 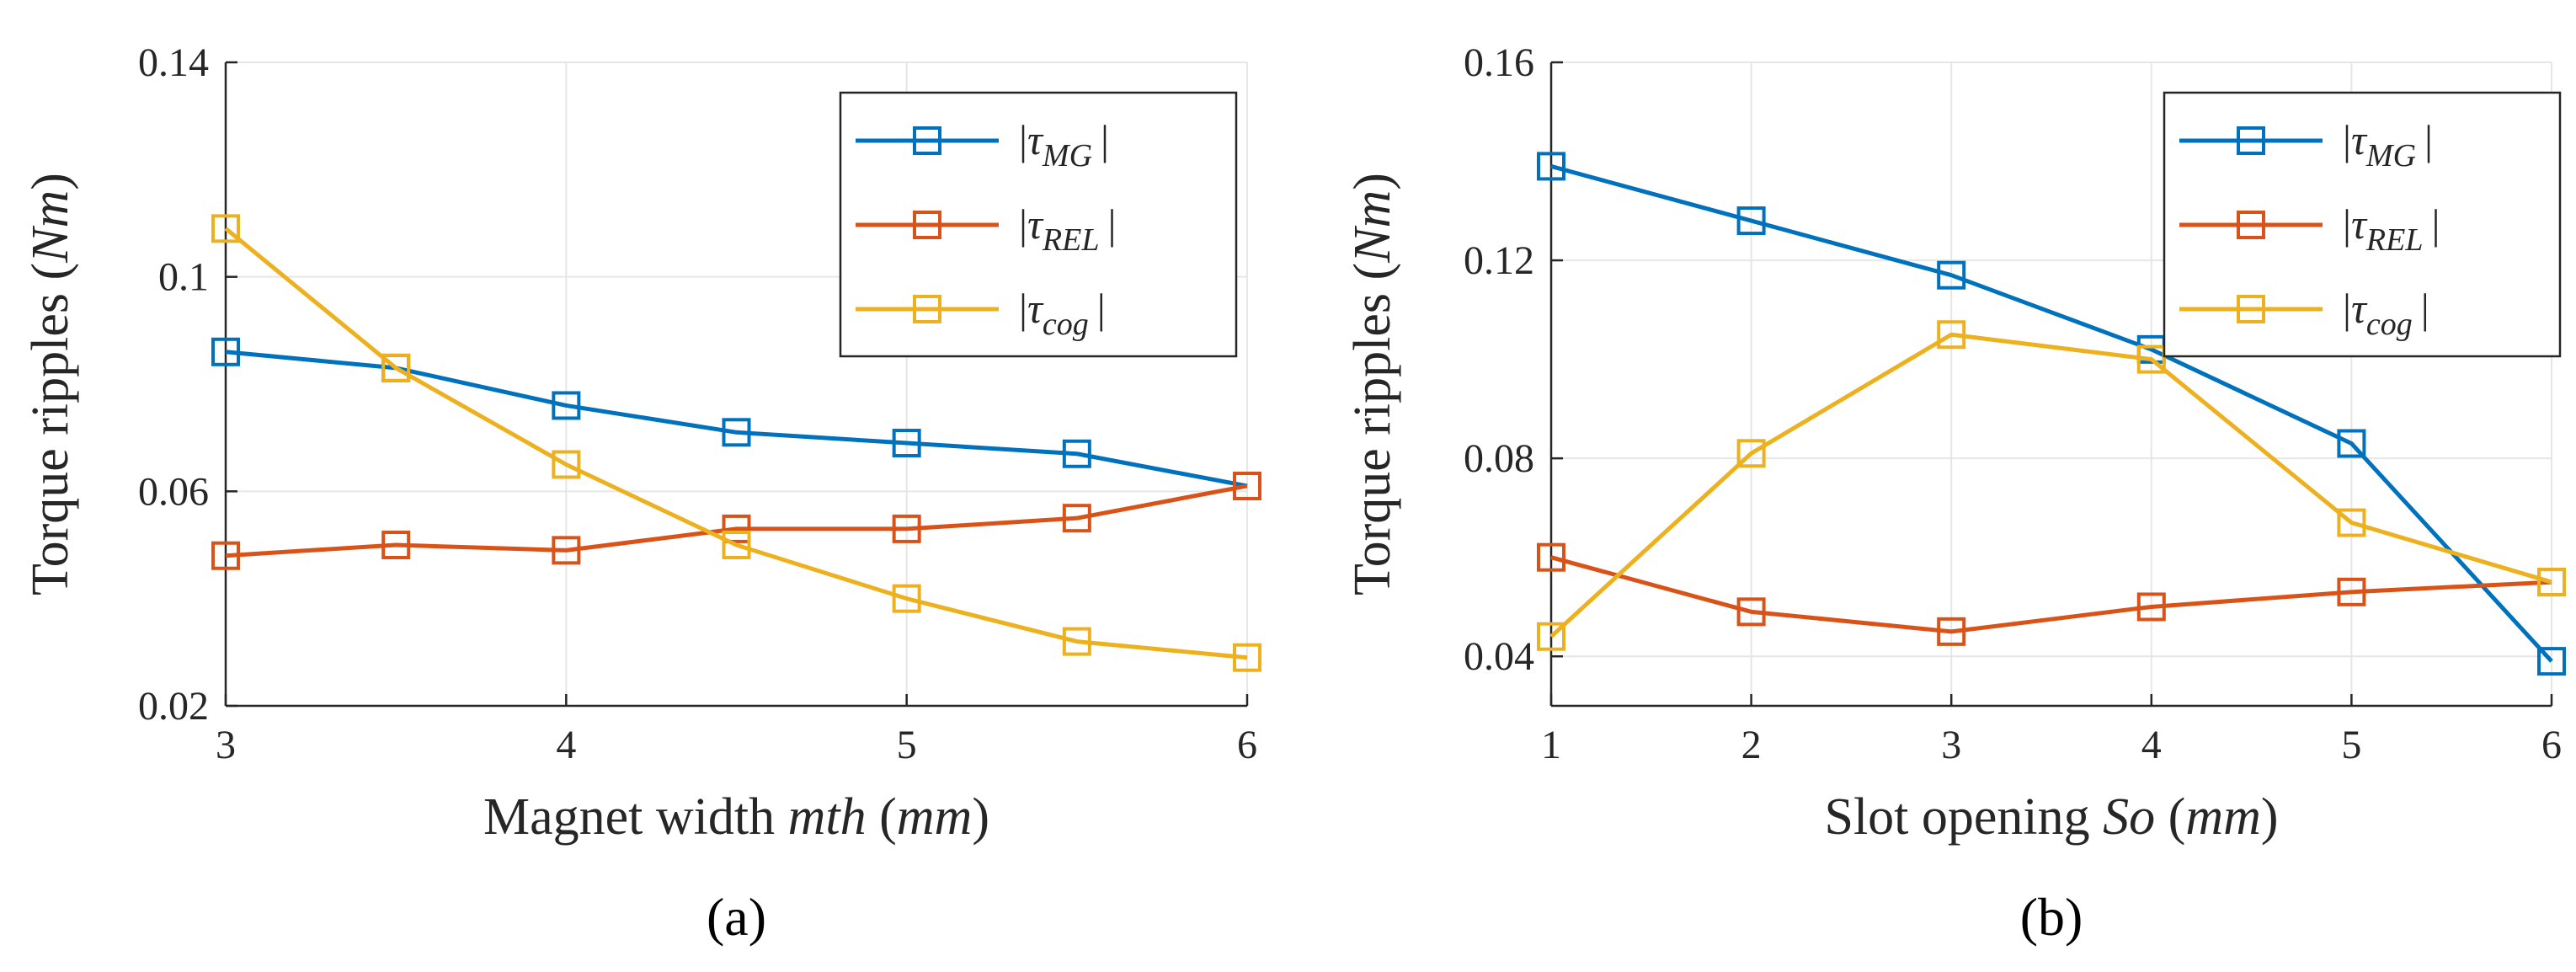 What do you see at coordinates (2051, 817) in the screenshot?
I see `x-axis-label: Slot opening So (mm)` at bounding box center [2051, 817].